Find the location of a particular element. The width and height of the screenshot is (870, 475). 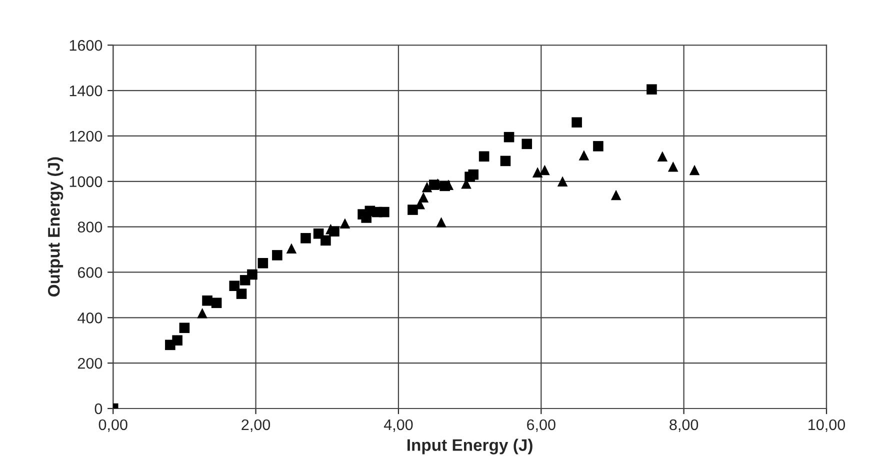

y-tick-label: 1400 is located at coordinates (86, 90).